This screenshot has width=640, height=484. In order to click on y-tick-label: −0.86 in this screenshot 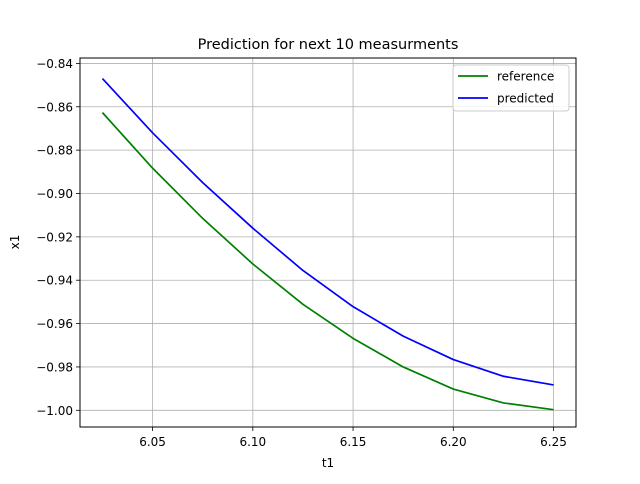, I will do `click(54, 107)`.